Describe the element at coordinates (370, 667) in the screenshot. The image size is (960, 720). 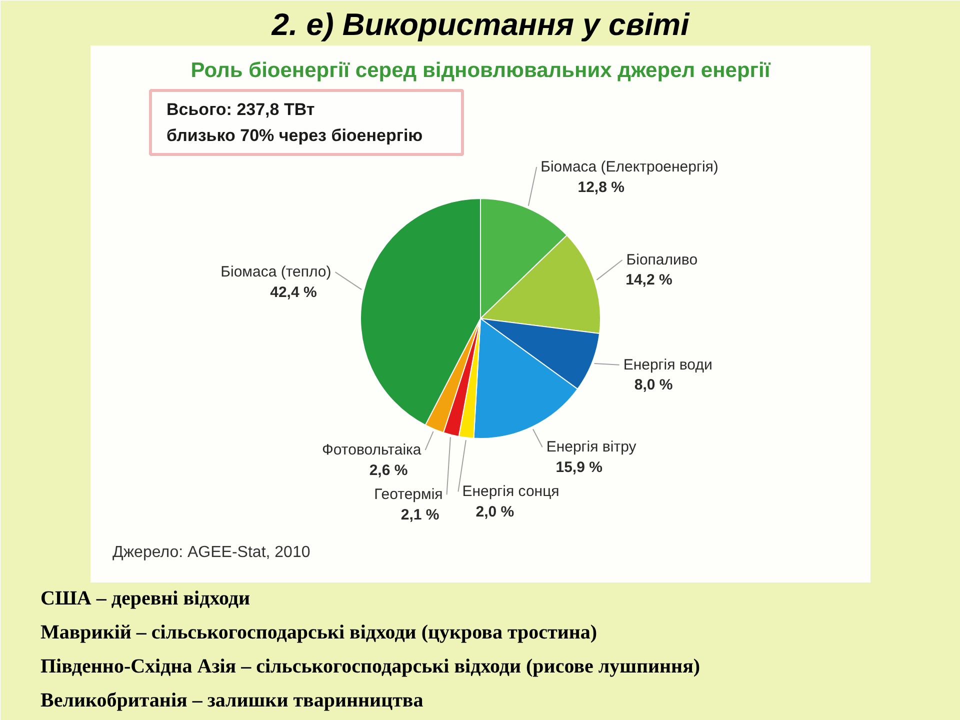
I see `text: Південно-Східна Азія – сільськогосподарські відходи (рисове лушпиння)` at that location.